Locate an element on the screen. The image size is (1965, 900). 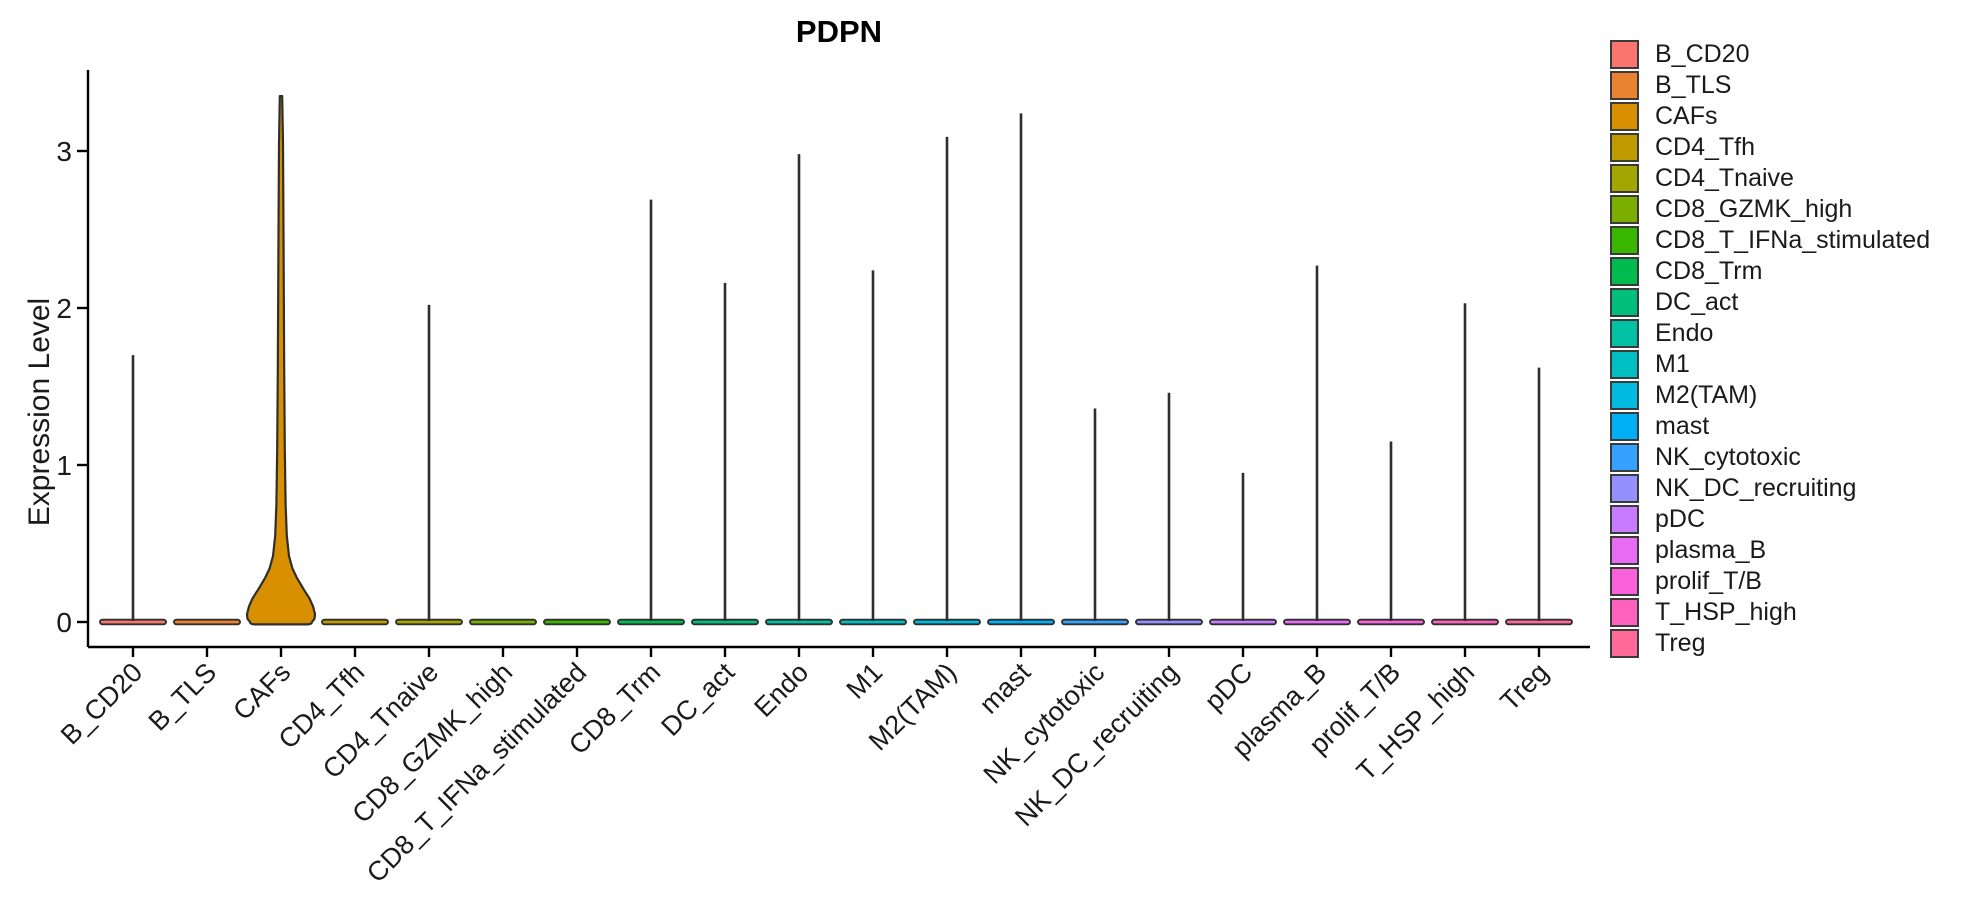
legend-label: Treg is located at coordinates (1680, 643).